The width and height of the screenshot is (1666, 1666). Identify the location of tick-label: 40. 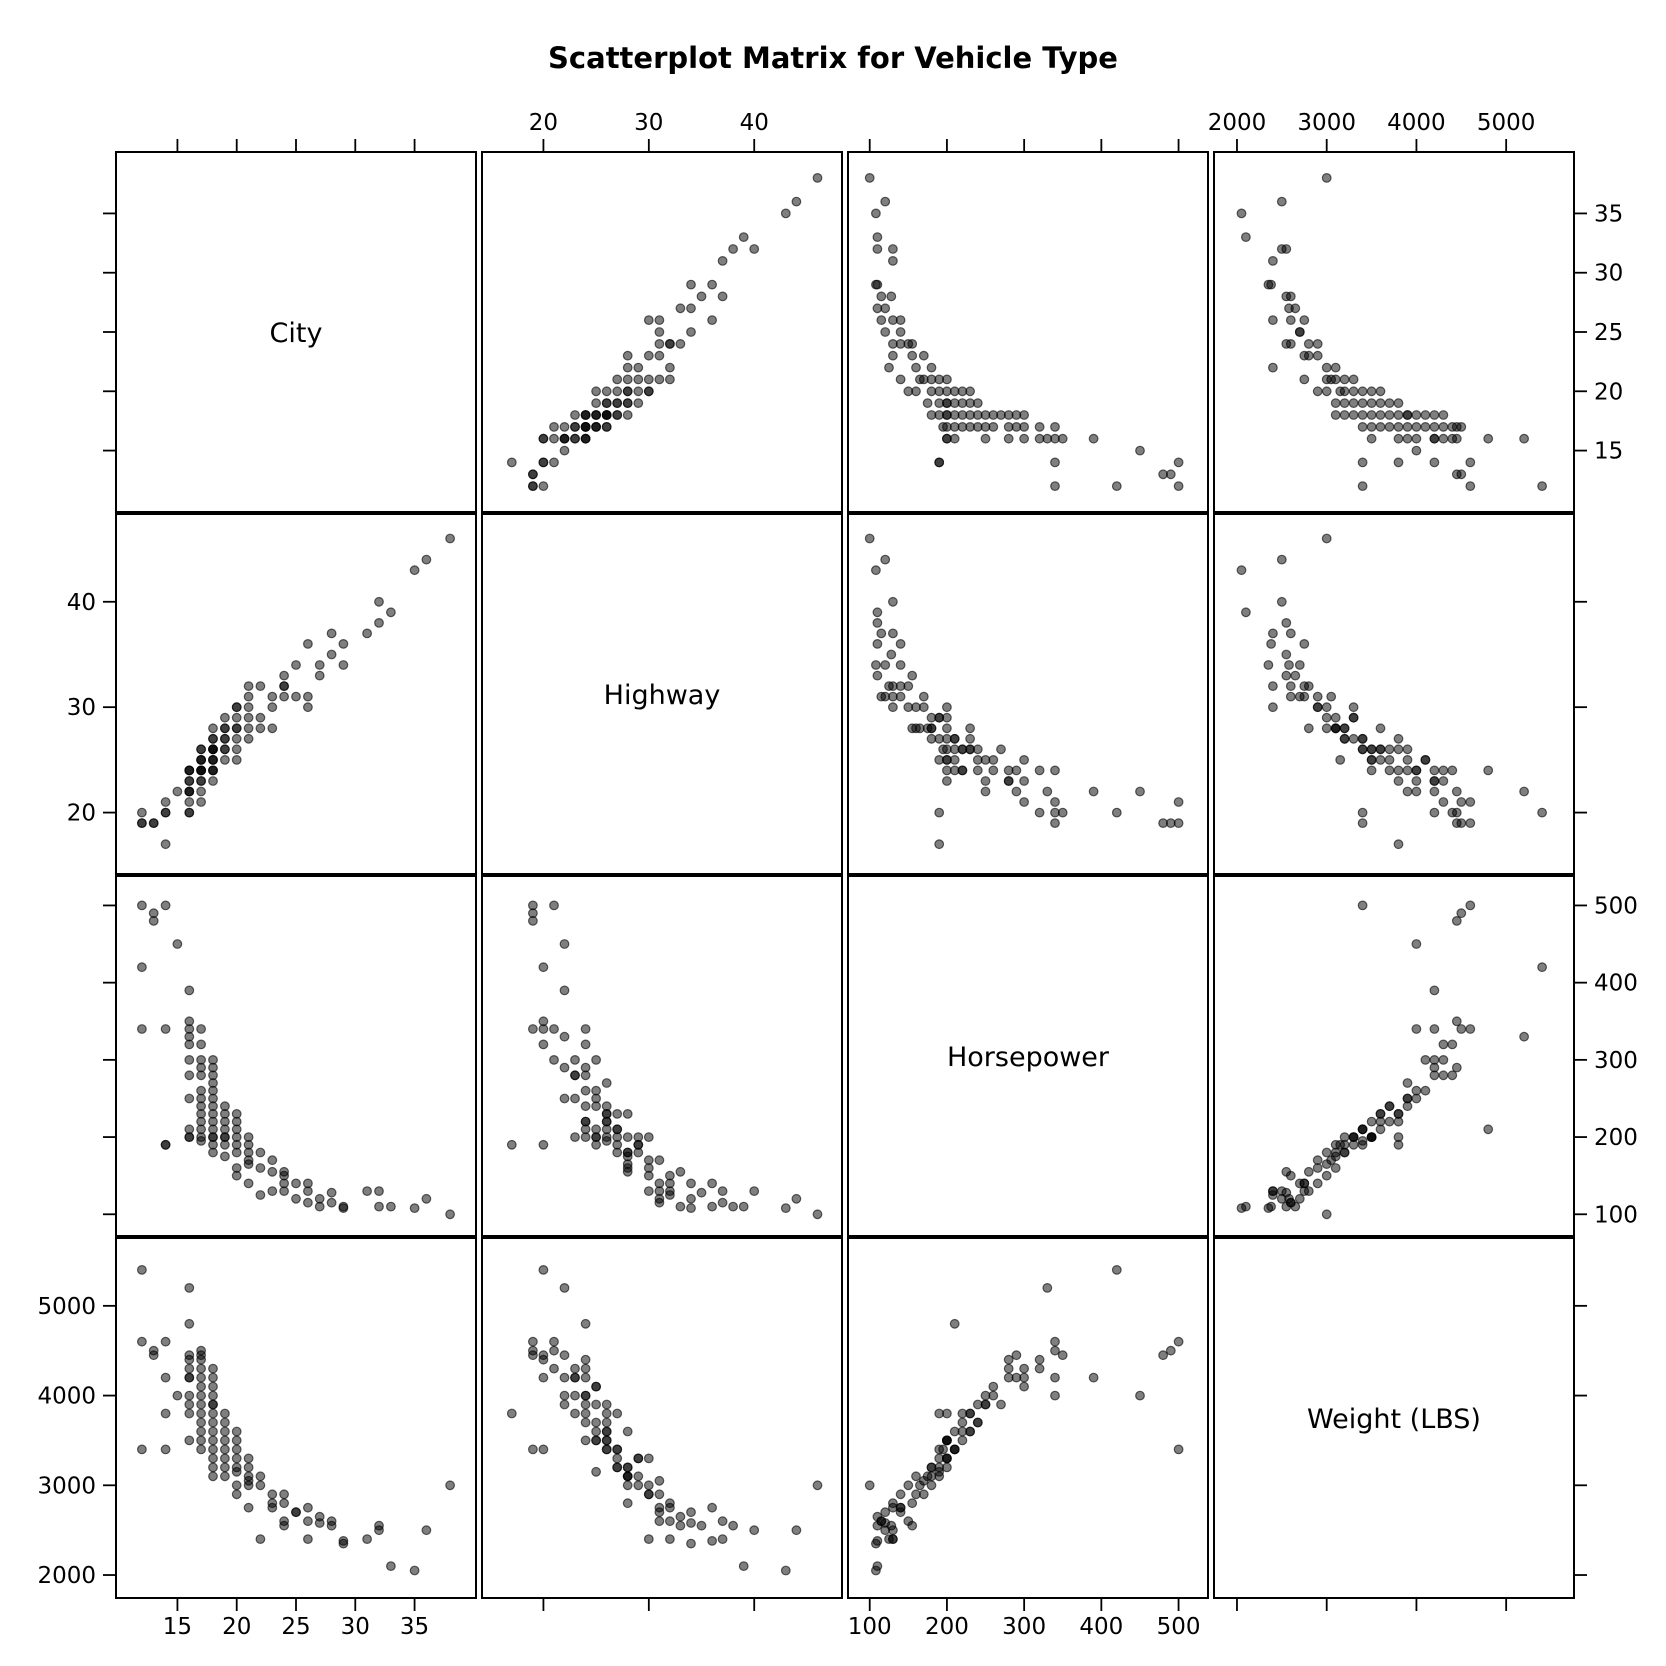
(81, 603).